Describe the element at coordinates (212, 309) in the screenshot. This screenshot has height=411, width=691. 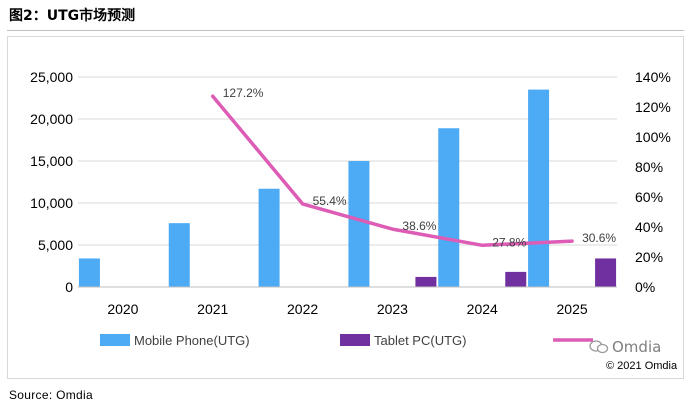
I see `x-tick-label: 2021` at that location.